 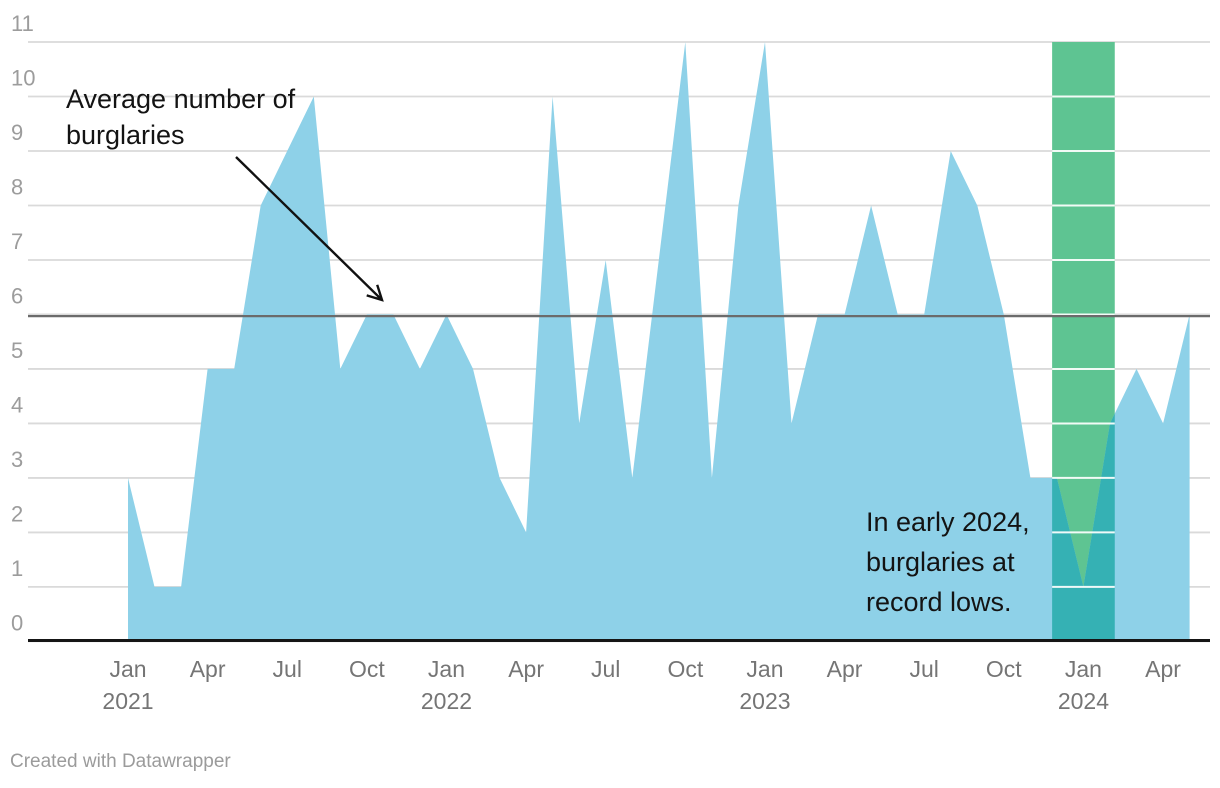 I want to click on average-annotation-arrow, so click(x=309, y=229).